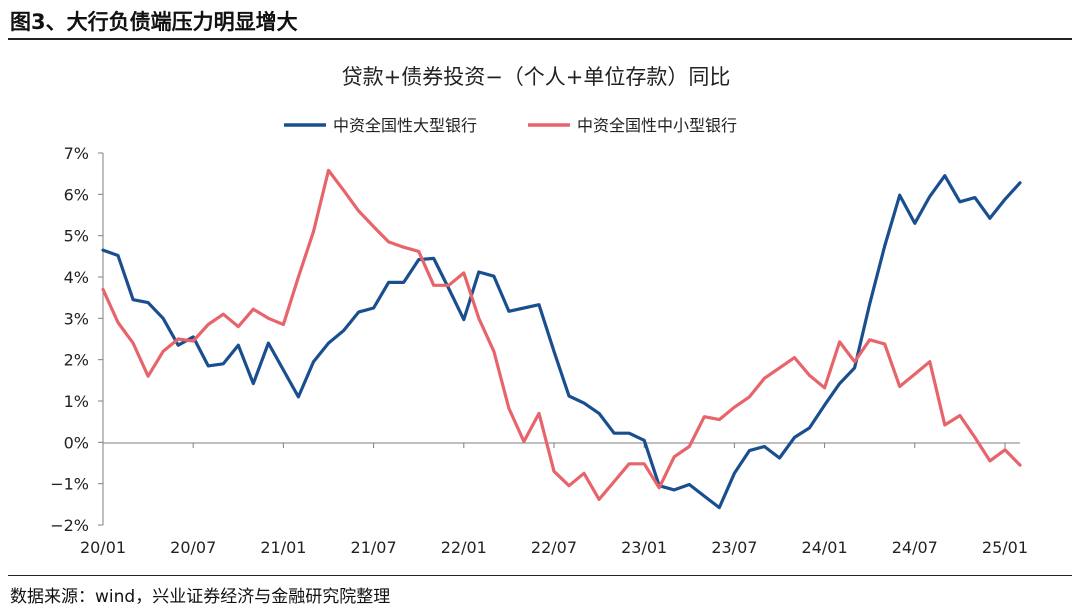 The height and width of the screenshot is (609, 1080). What do you see at coordinates (540, 575) in the screenshot?
I see `bottom-rule` at bounding box center [540, 575].